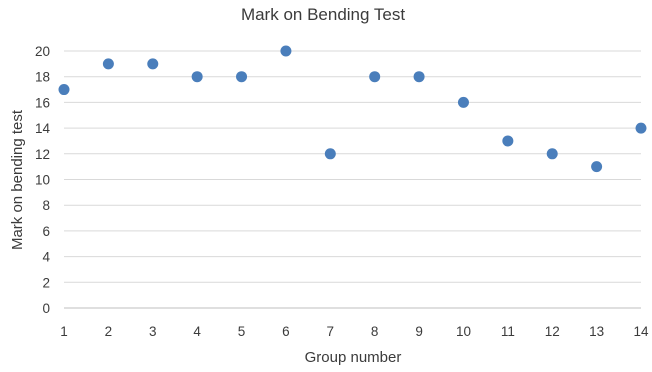  What do you see at coordinates (42, 77) in the screenshot?
I see `y-tick-label: 18` at bounding box center [42, 77].